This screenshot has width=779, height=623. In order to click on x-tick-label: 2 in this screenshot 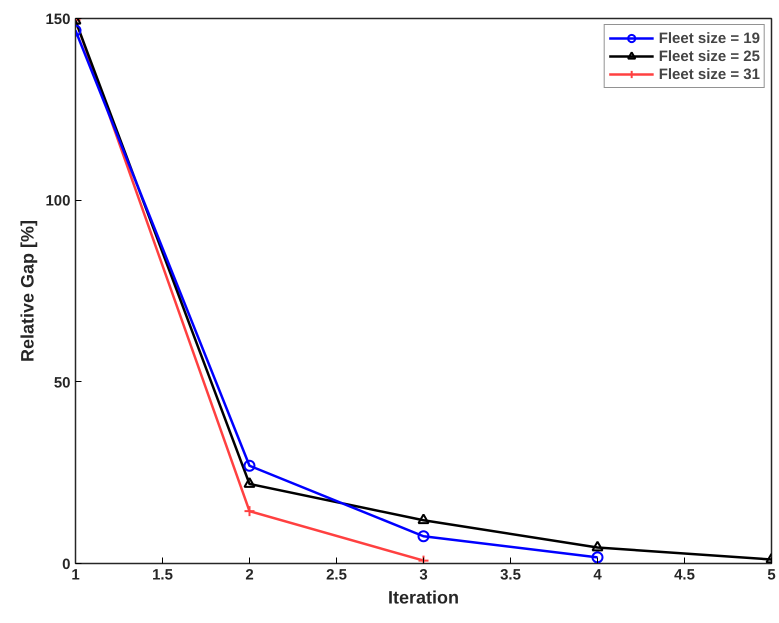, I will do `click(249, 575)`.